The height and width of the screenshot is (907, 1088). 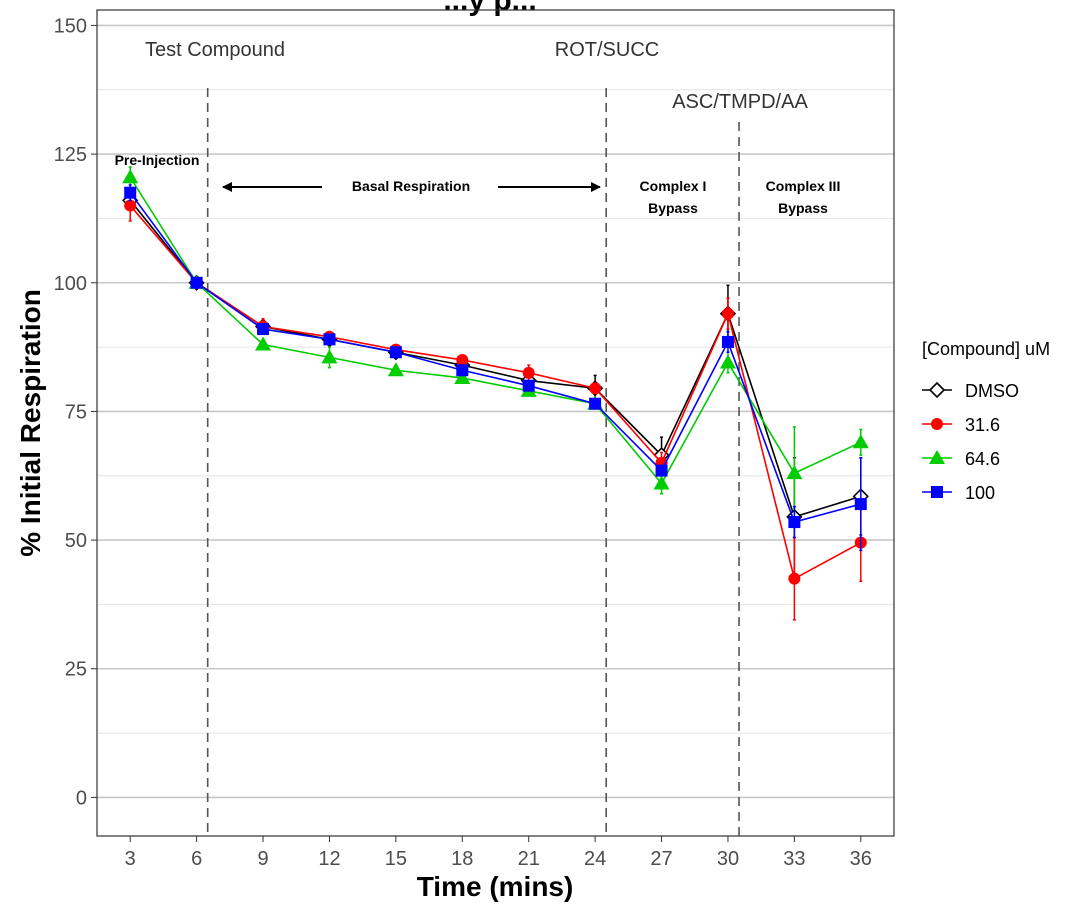 What do you see at coordinates (794, 859) in the screenshot?
I see `x-tick-label: 33` at bounding box center [794, 859].